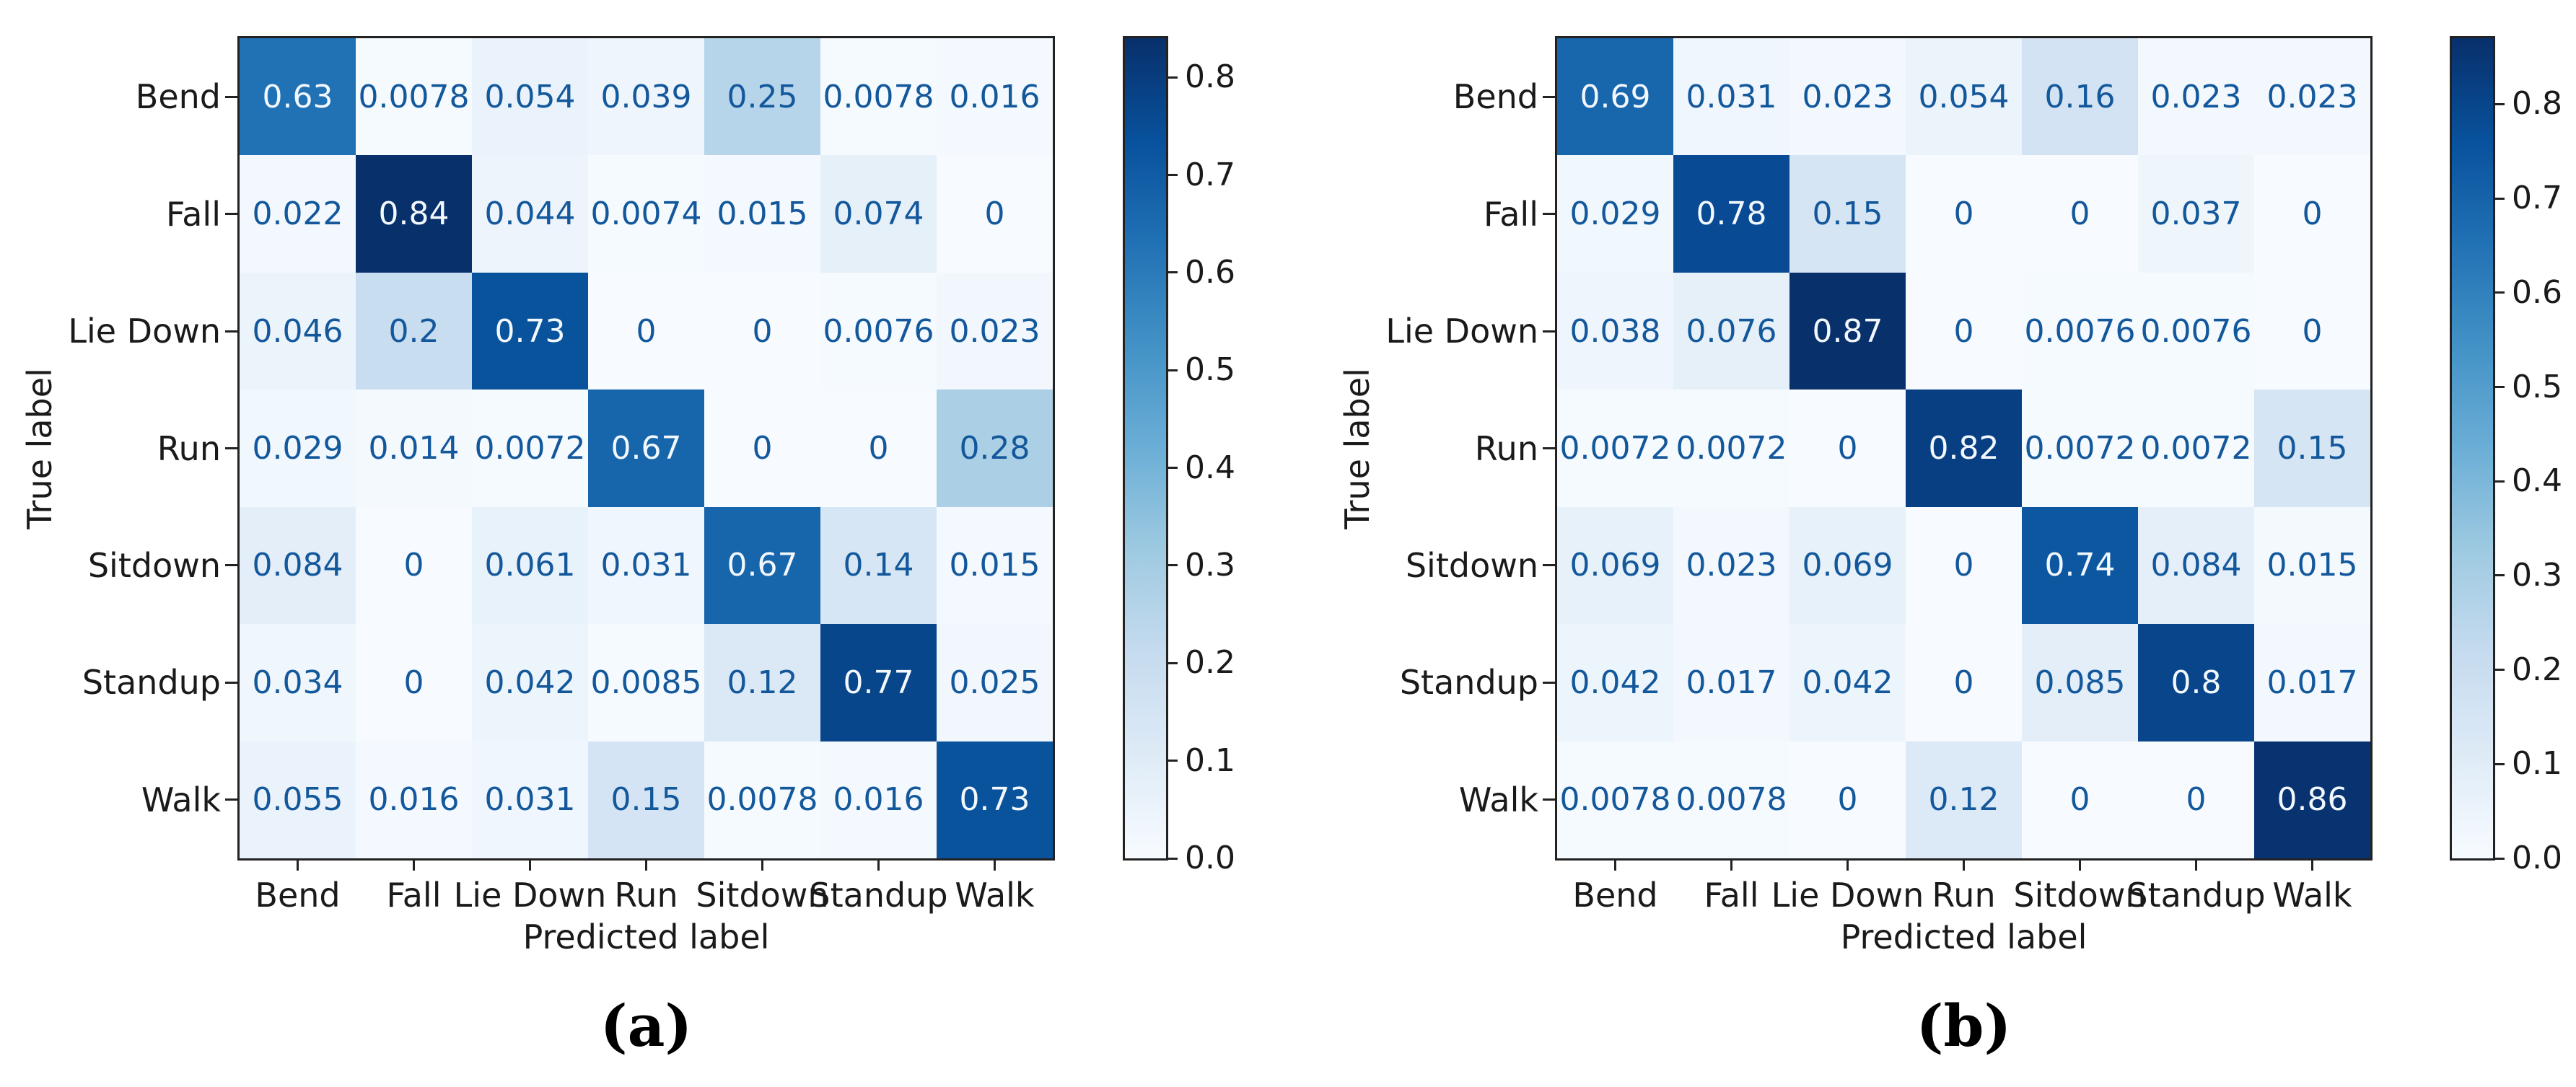 The width and height of the screenshot is (2576, 1087). What do you see at coordinates (1963, 936) in the screenshot?
I see `x-axis-label: Predicted label` at bounding box center [1963, 936].